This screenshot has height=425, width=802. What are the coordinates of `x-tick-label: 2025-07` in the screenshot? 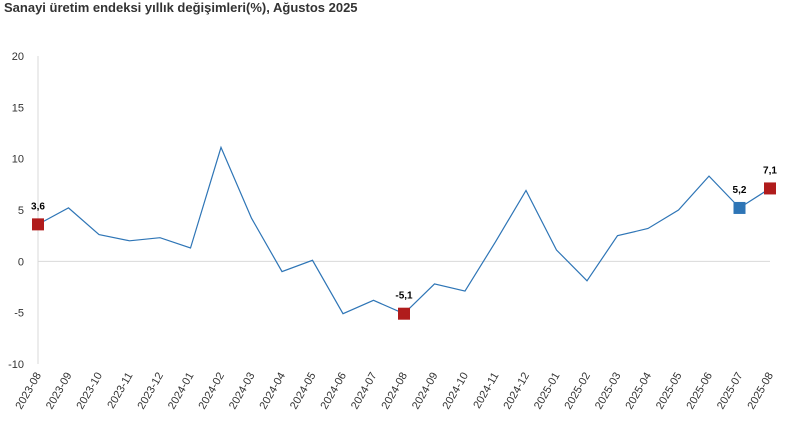 It's located at (730, 391).